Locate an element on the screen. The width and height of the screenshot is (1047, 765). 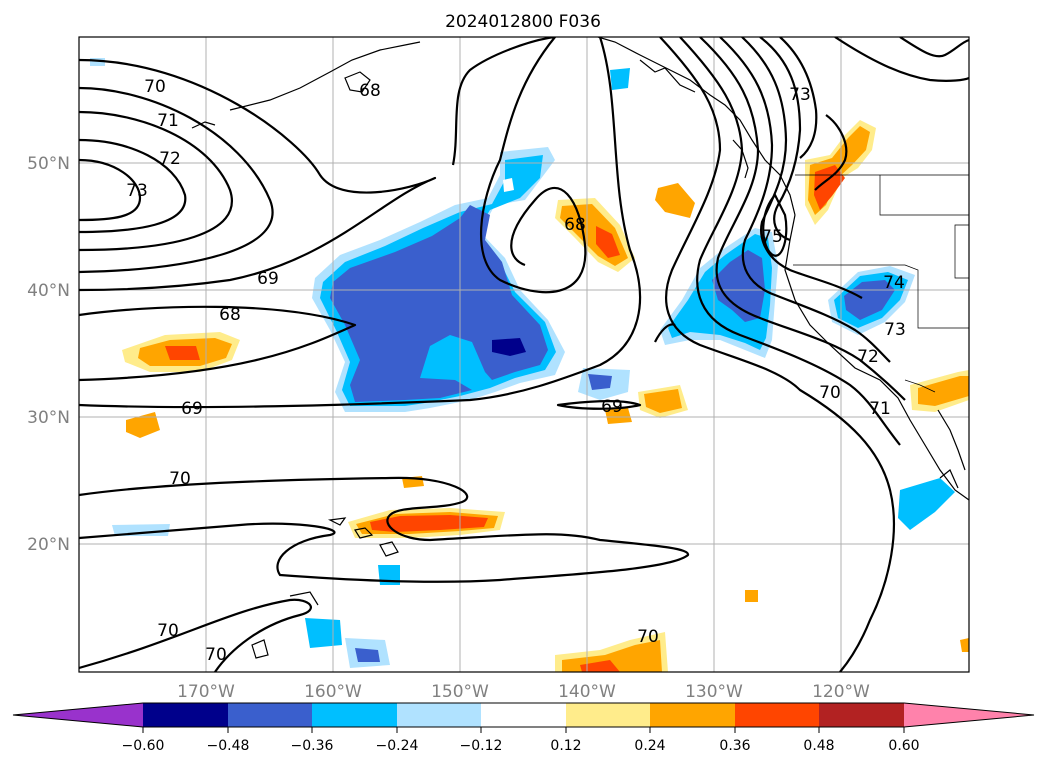
longitude-labels: 170°W 160°W 150°W 140°W 130°W 120°W is located at coordinates (523, 692).